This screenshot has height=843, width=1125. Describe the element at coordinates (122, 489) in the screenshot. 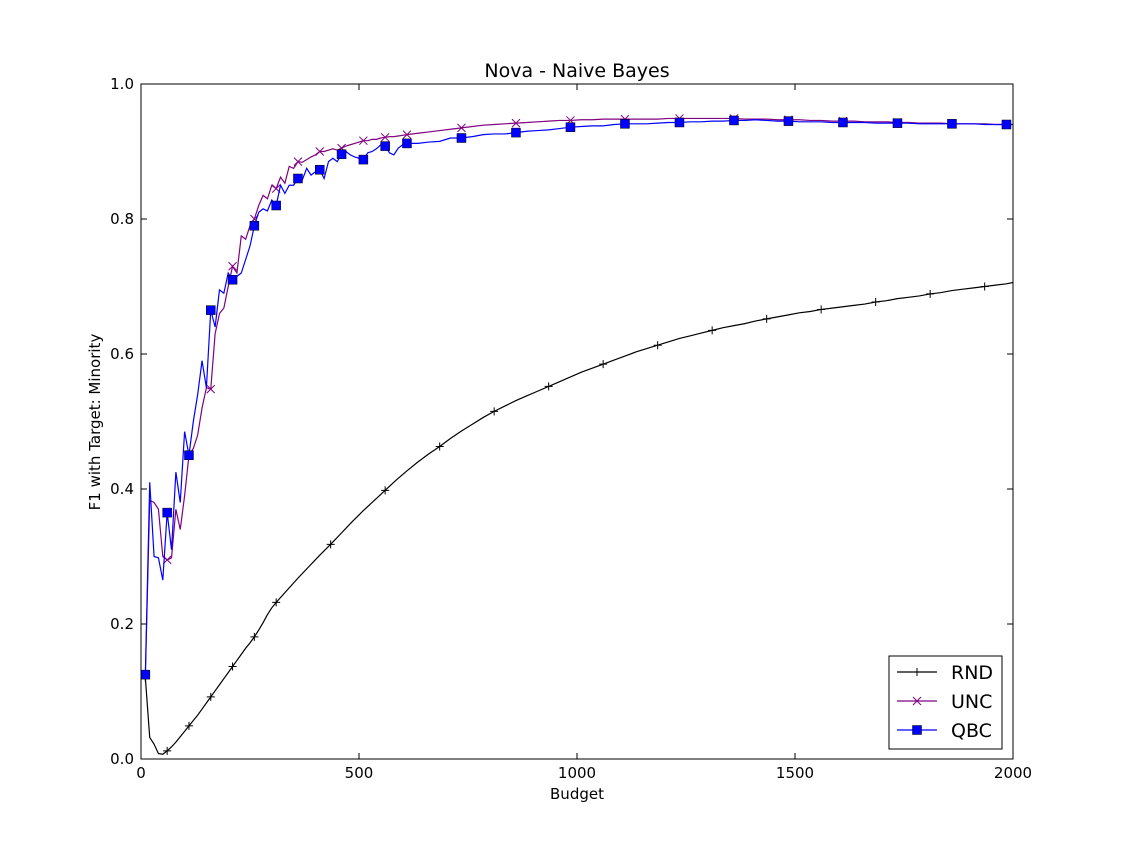

I see `y-tick-label: 0.4` at that location.